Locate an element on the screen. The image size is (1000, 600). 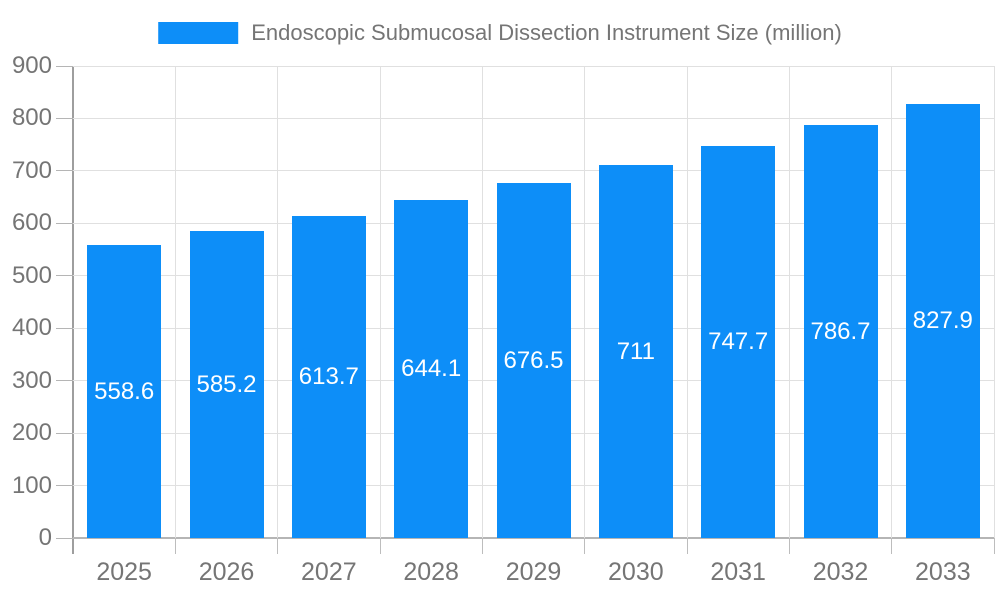
bar-2027 is located at coordinates (328, 377).